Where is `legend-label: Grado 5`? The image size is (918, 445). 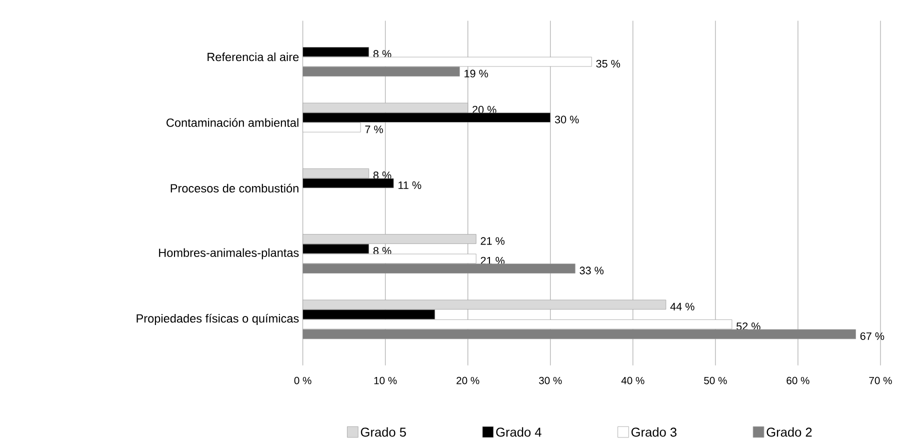
legend-label: Grado 5 is located at coordinates (383, 432).